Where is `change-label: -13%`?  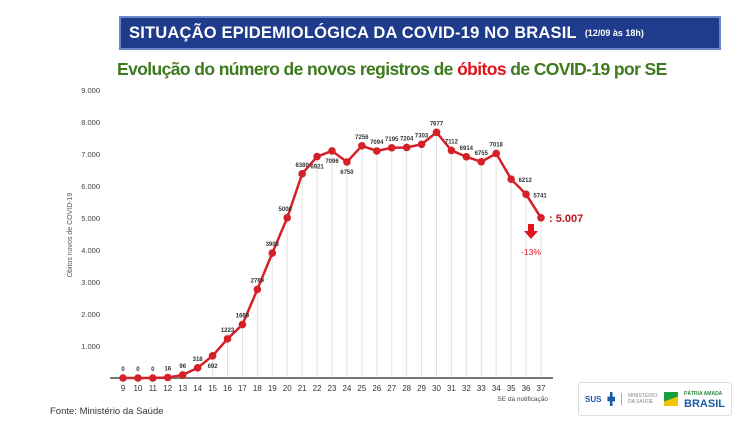
change-label: -13% is located at coordinates (531, 252).